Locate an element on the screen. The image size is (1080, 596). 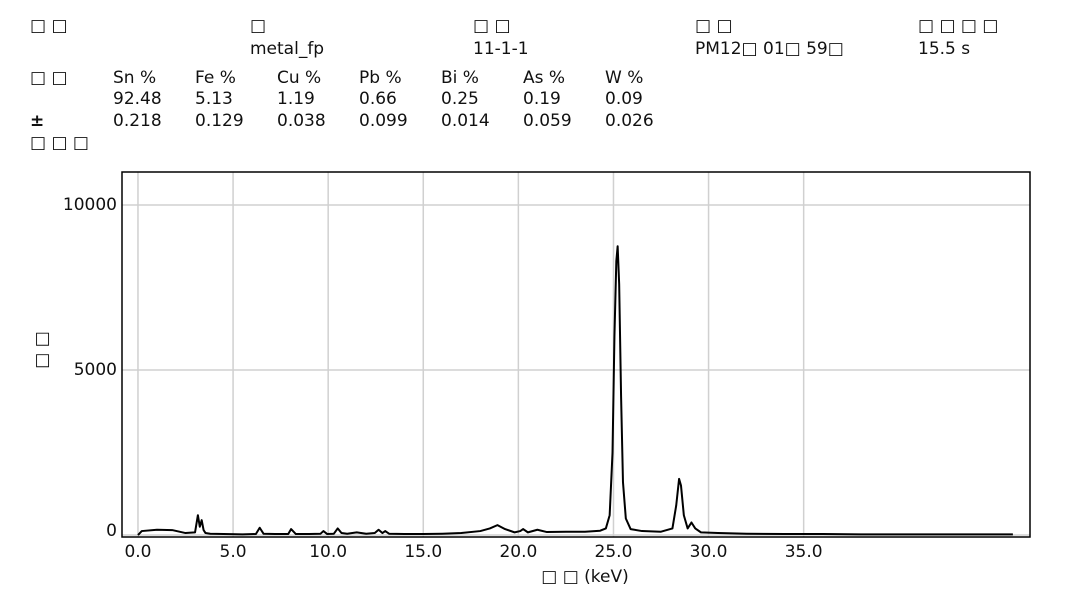
element-value: 1.19 is located at coordinates (296, 99).